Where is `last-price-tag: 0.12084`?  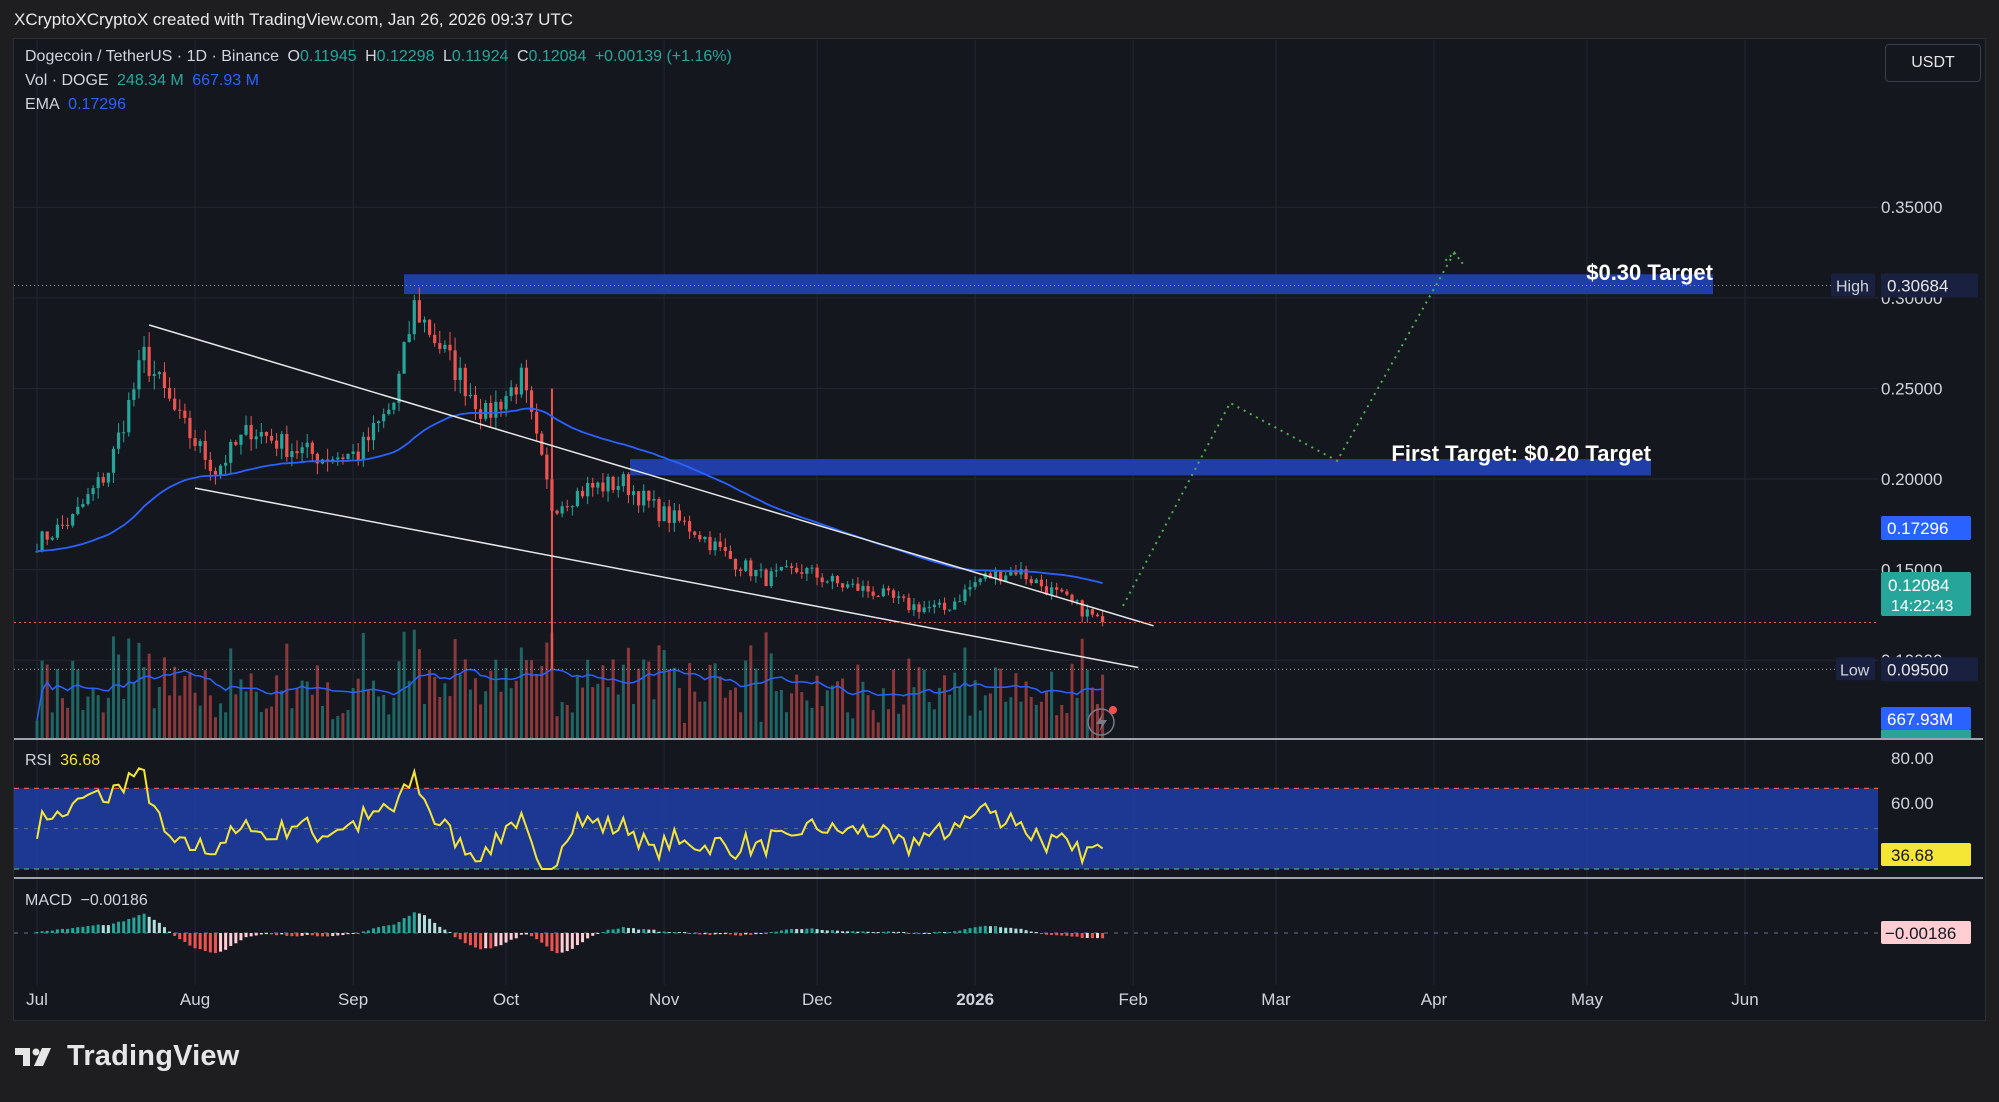 last-price-tag: 0.12084 is located at coordinates (1918, 585).